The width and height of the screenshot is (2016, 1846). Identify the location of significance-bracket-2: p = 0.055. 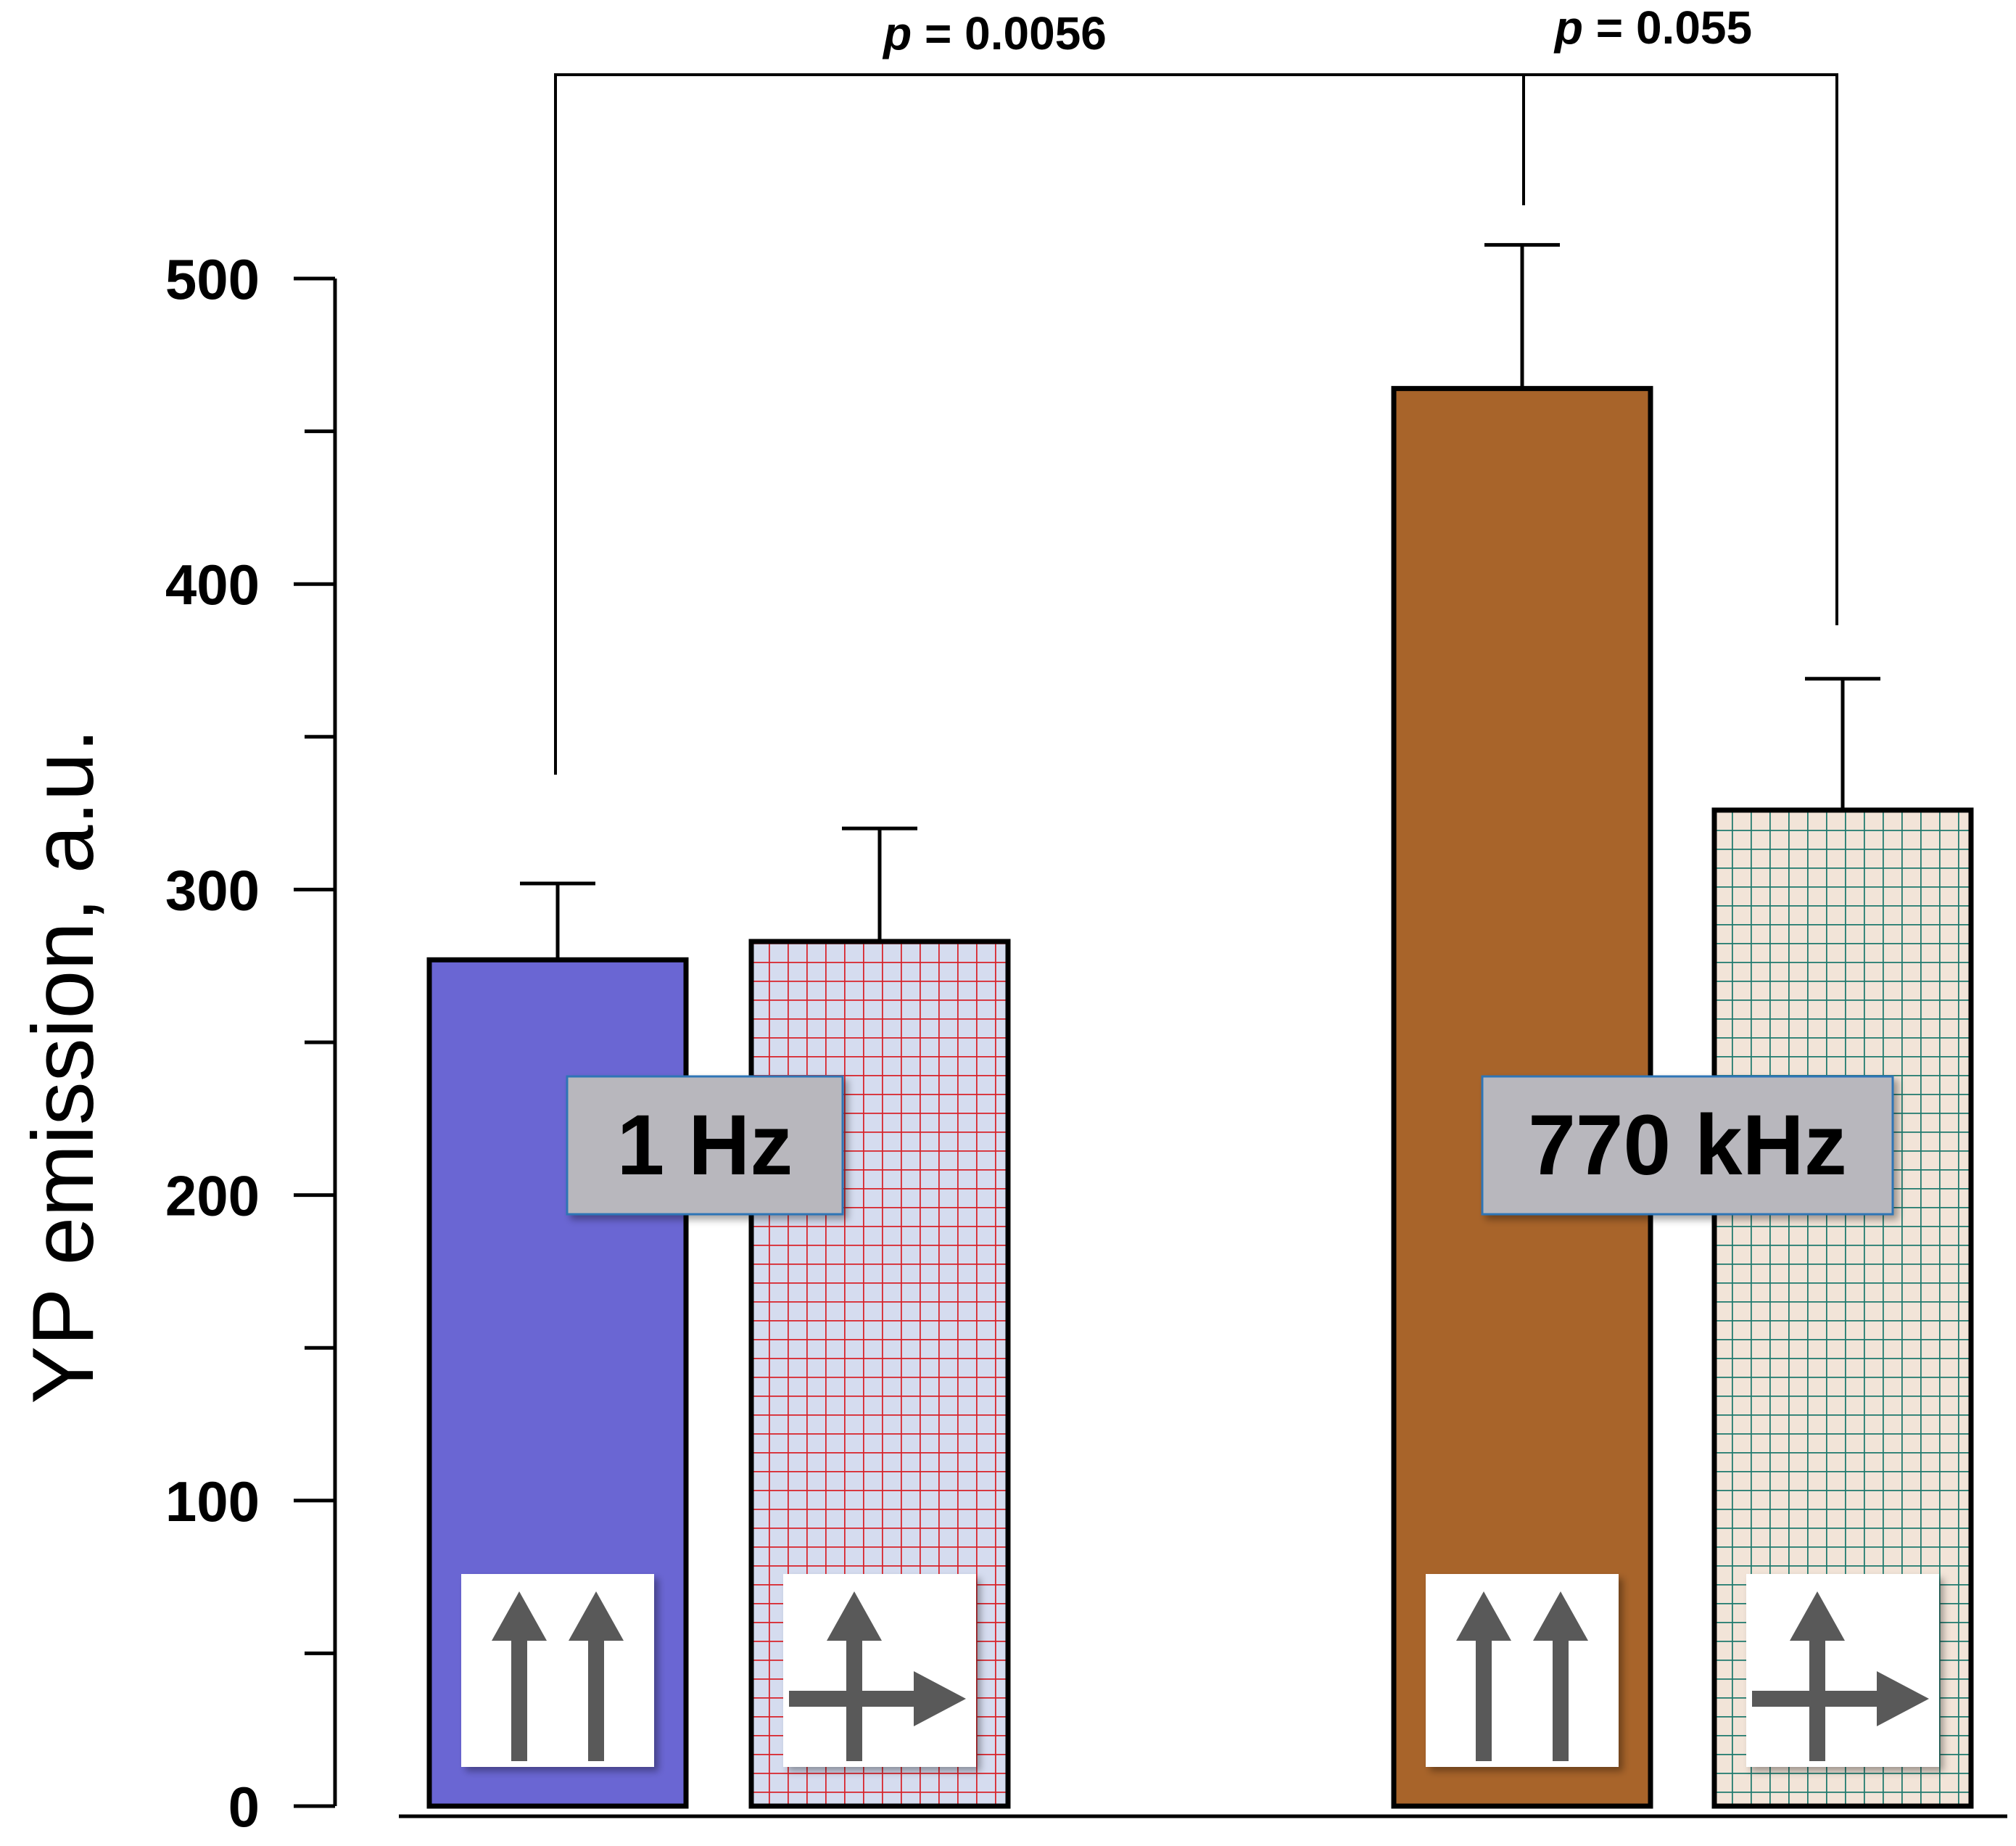
(1681, 313).